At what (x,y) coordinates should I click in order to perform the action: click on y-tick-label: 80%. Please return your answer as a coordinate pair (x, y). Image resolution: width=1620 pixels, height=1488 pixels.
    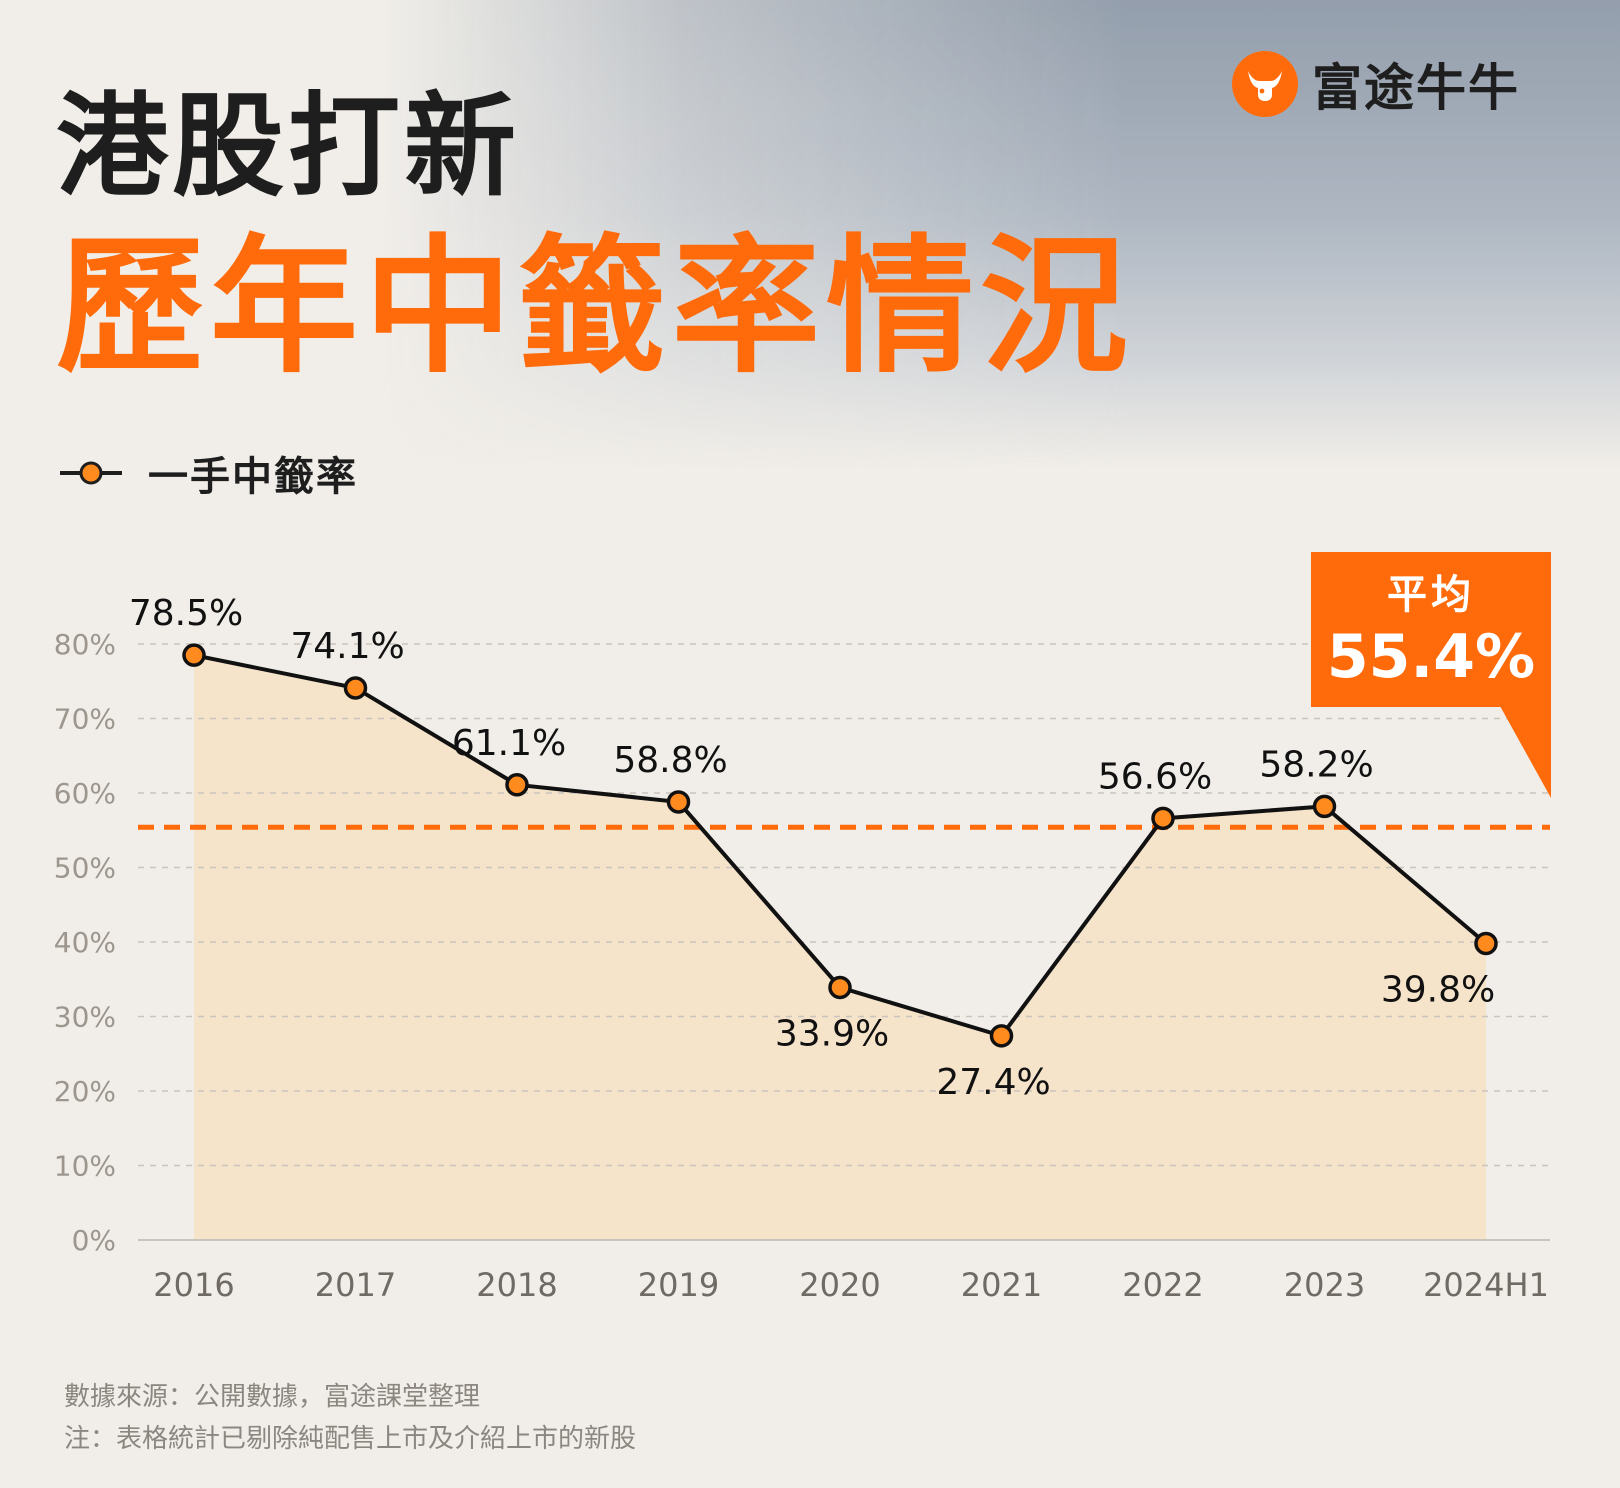
    Looking at the image, I should click on (85, 644).